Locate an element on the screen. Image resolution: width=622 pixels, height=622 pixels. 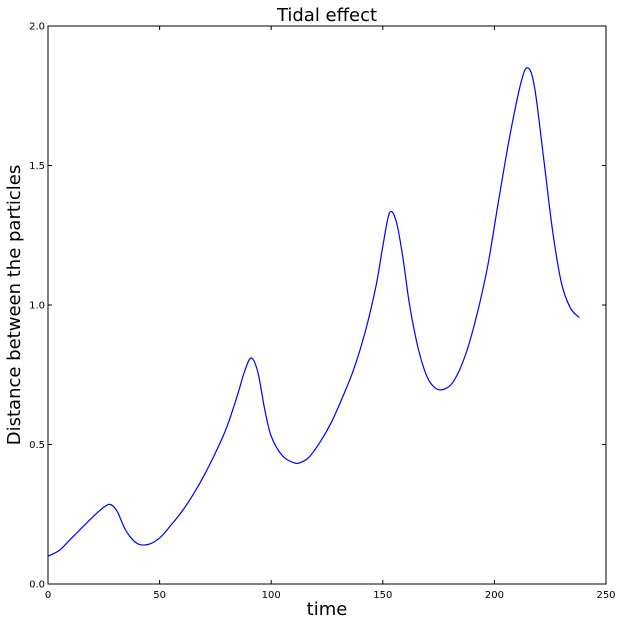
y-tick-label: 0.0 is located at coordinates (37, 585).